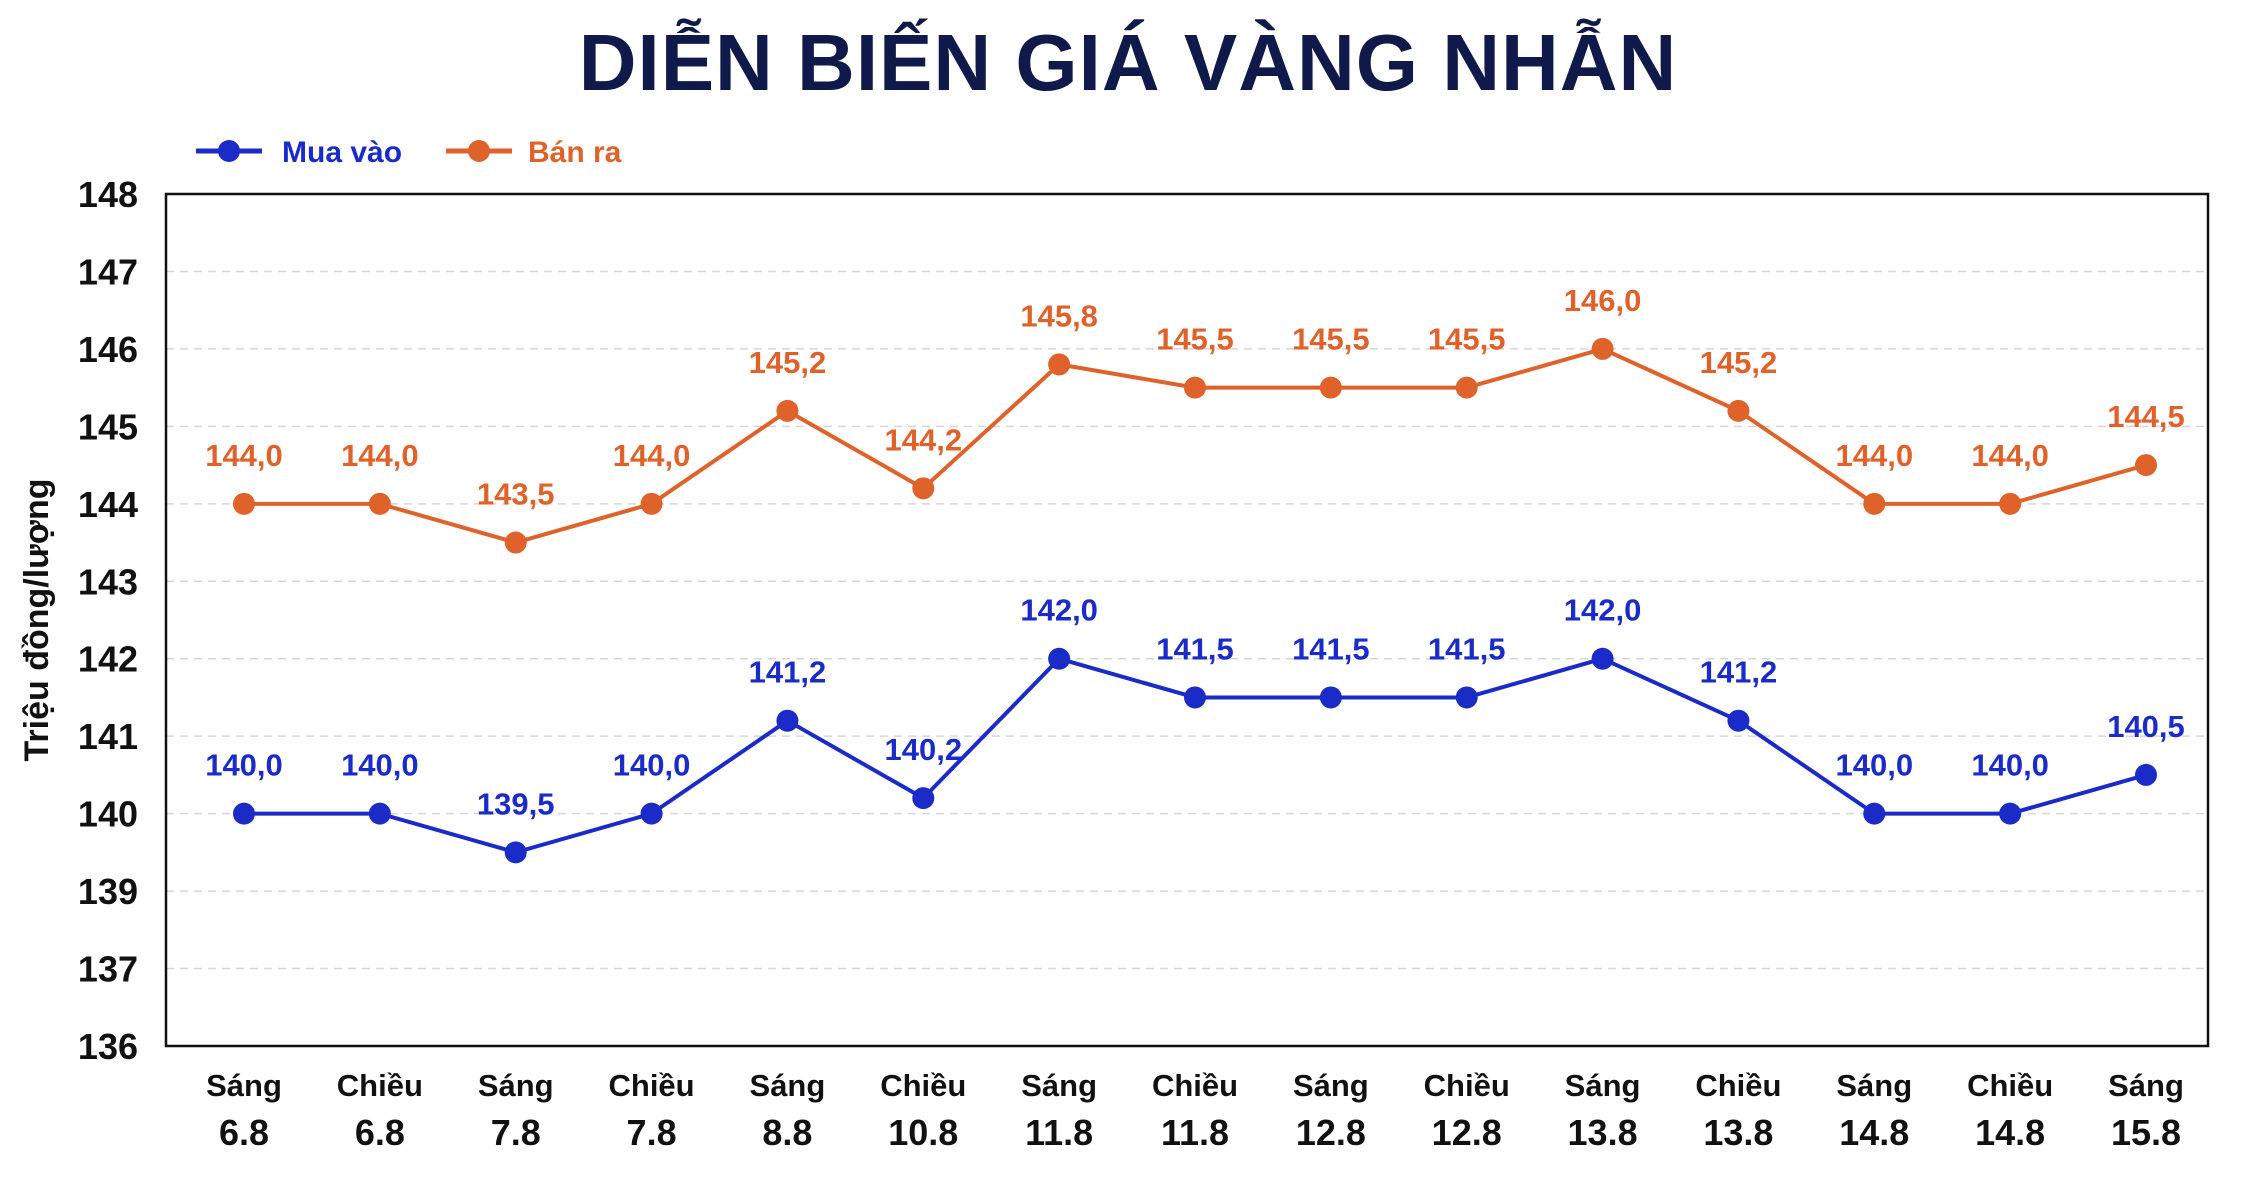  What do you see at coordinates (108, 736) in the screenshot?
I see `y-tick-label: 141` at bounding box center [108, 736].